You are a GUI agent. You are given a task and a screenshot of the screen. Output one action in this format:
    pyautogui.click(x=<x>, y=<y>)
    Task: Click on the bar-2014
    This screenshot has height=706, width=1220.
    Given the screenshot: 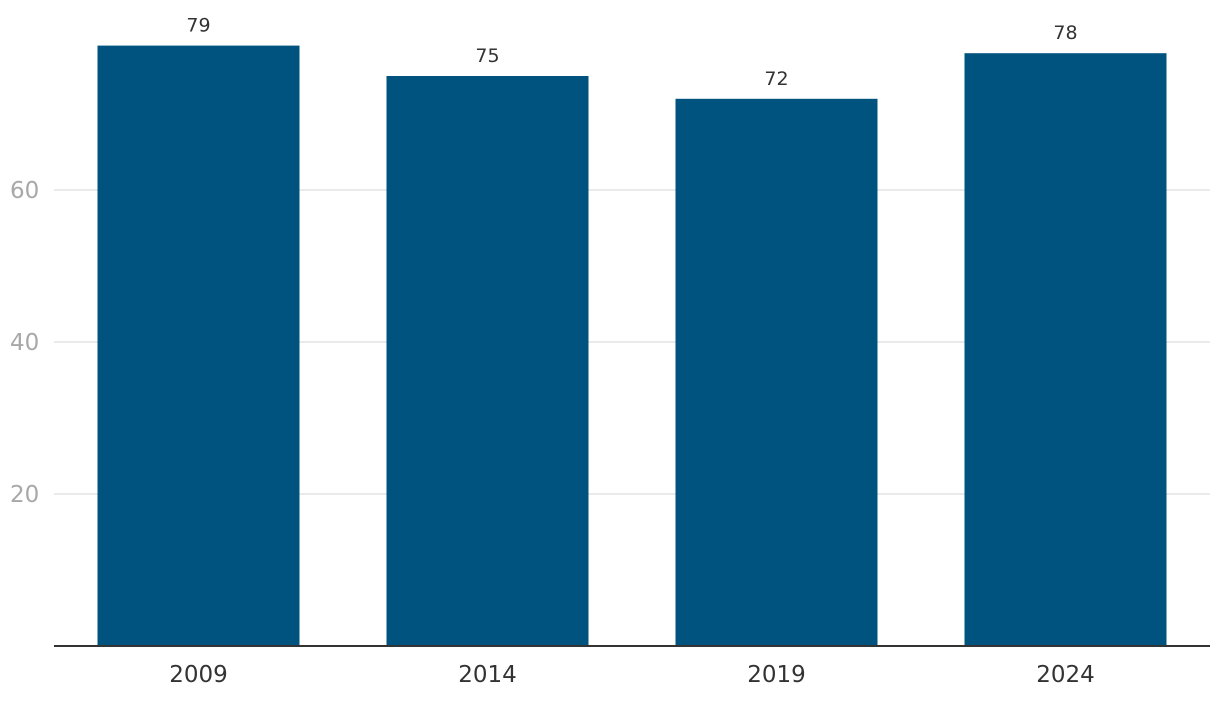 What is the action you would take?
    pyautogui.click(x=487, y=361)
    